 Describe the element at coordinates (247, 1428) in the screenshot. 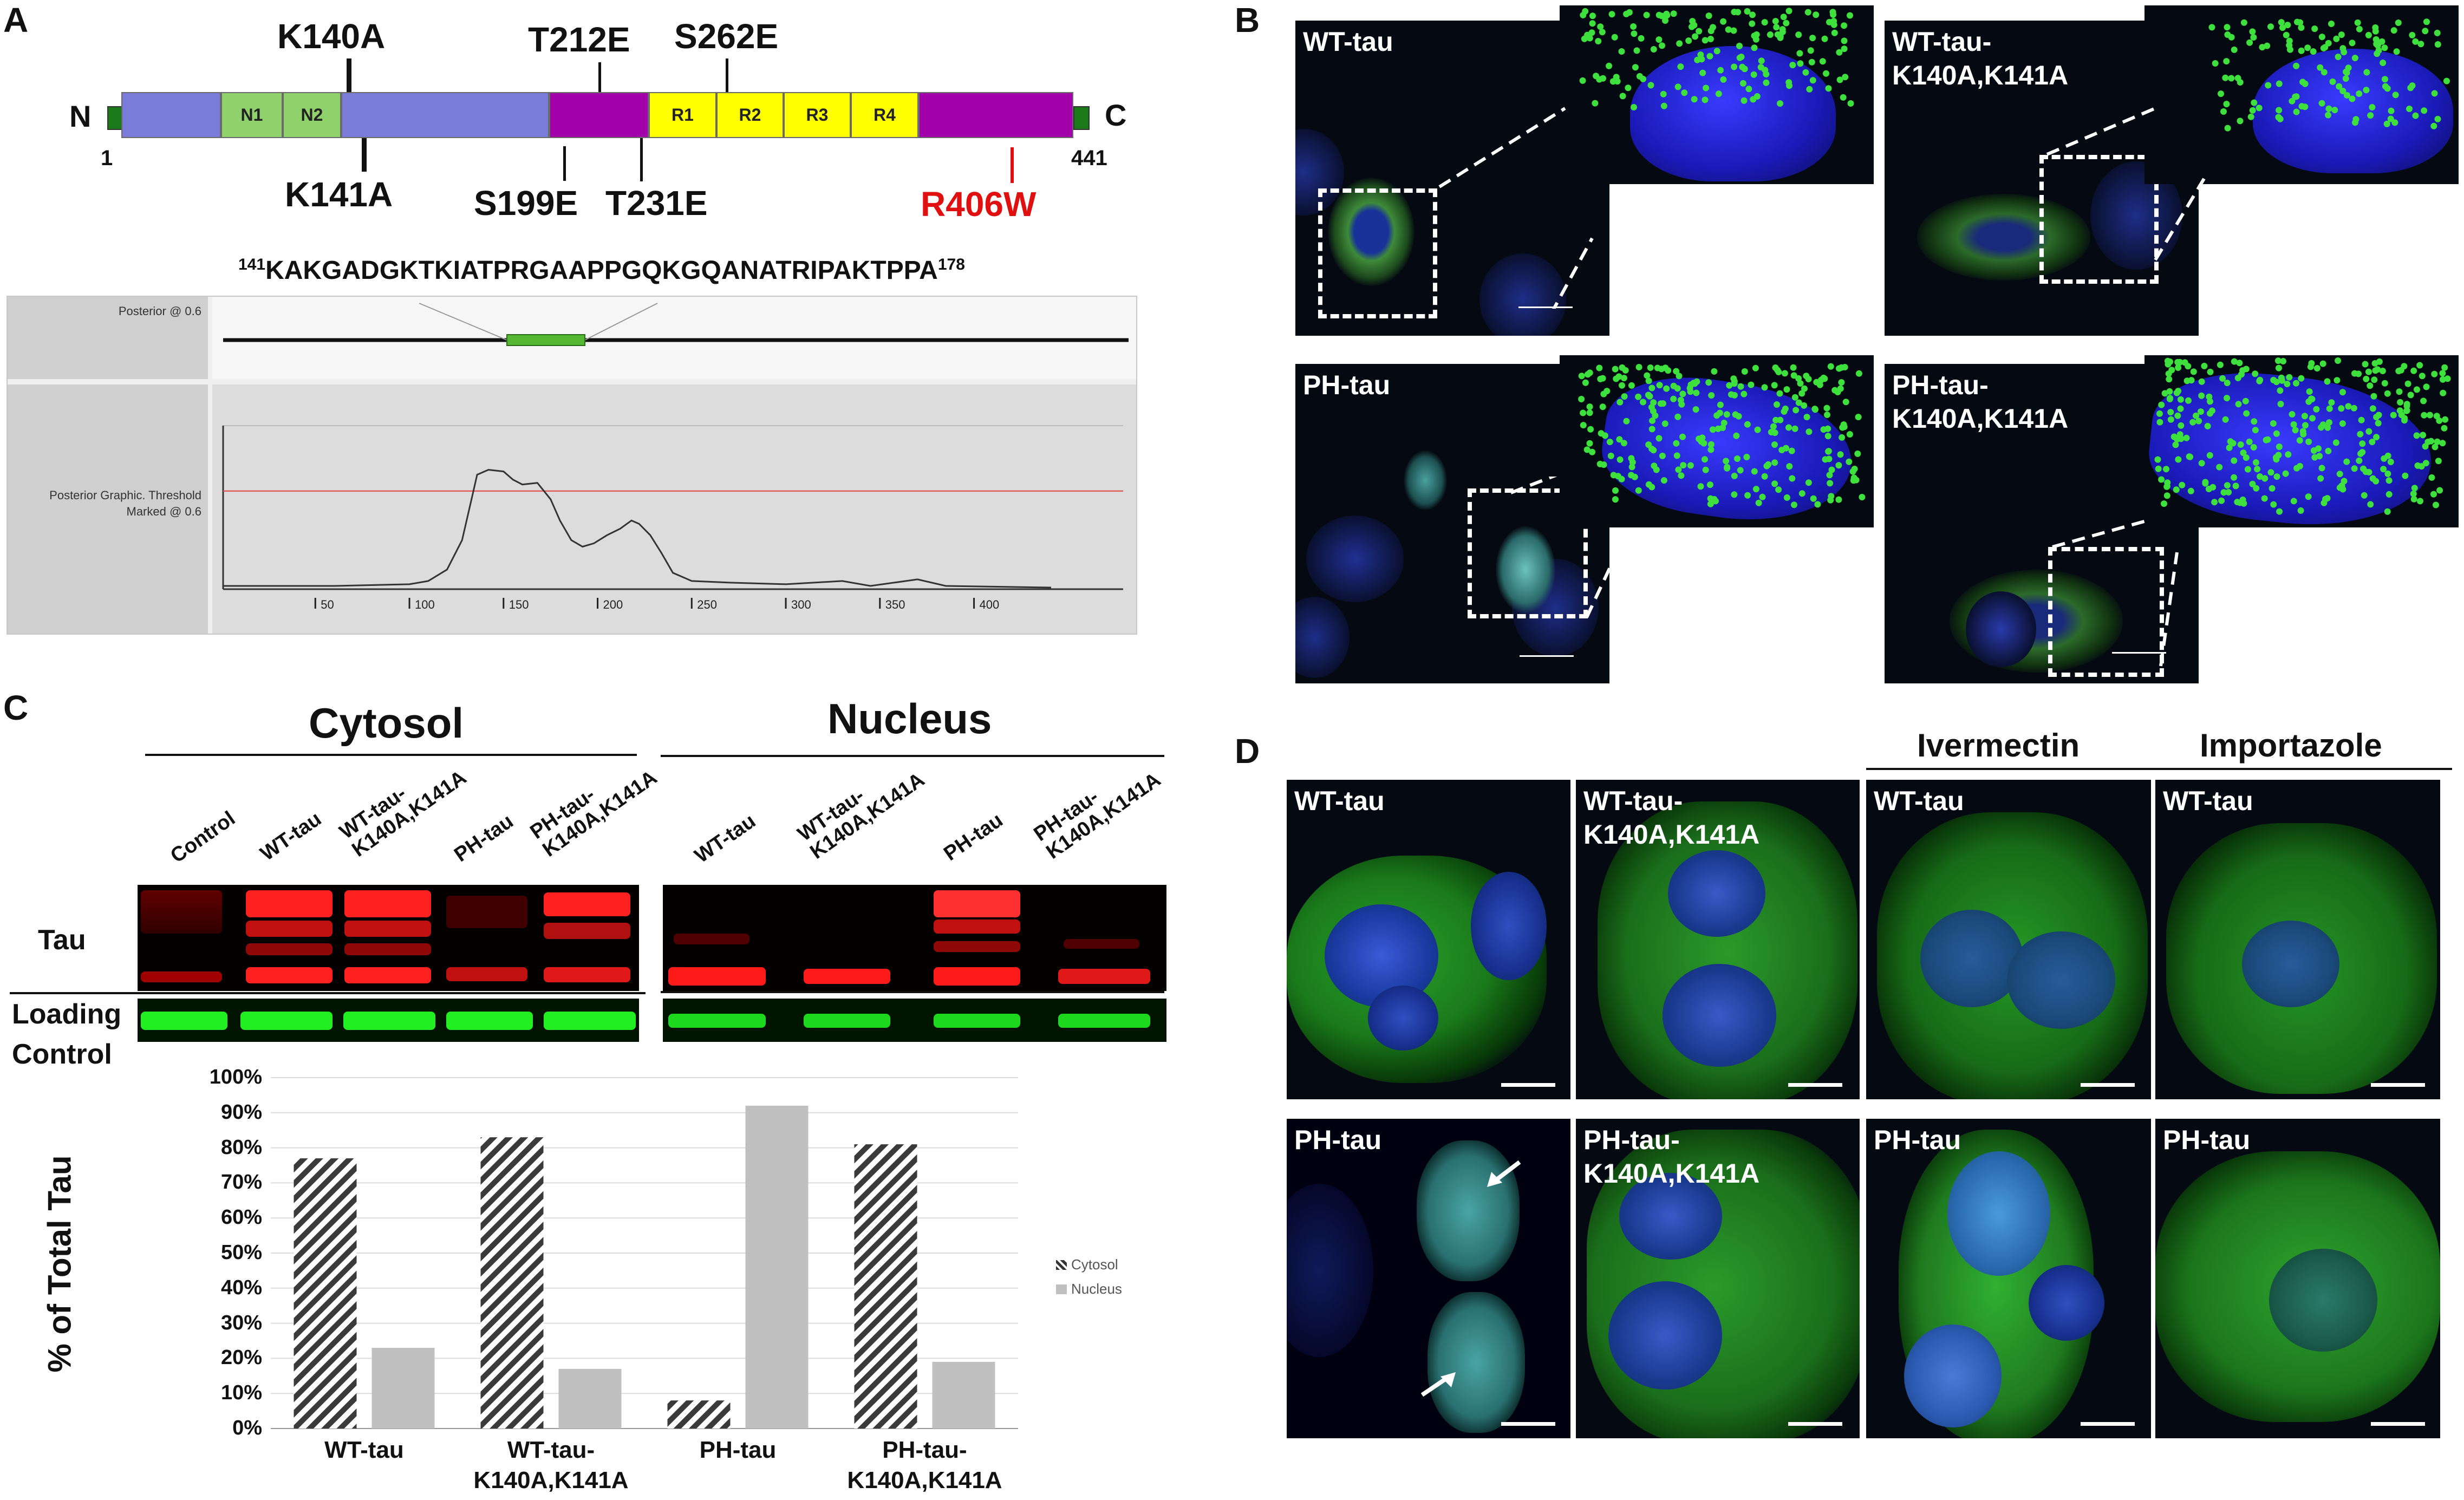

I see `chart-y-tick-label: 0%` at that location.